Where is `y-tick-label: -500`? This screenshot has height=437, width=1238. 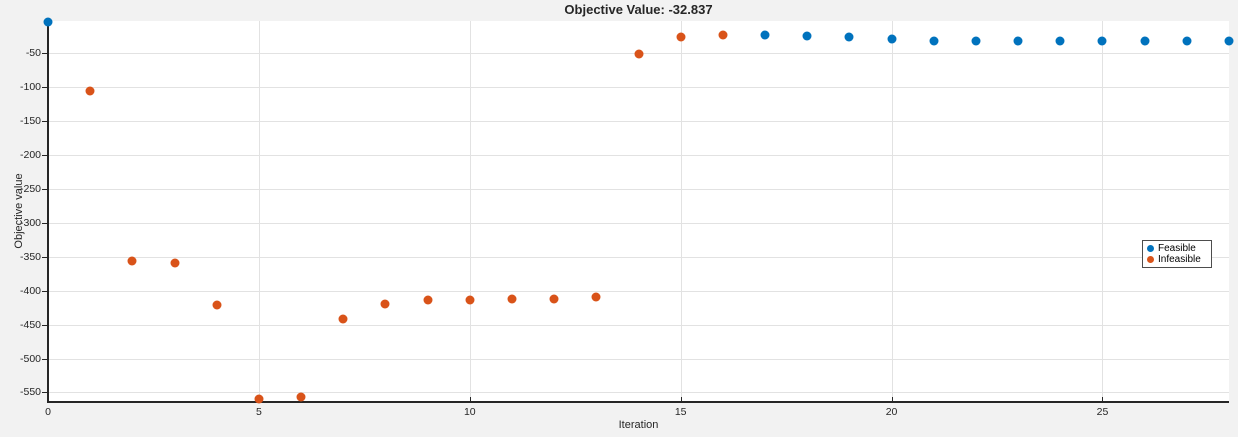 y-tick-label: -500 is located at coordinates (30, 358).